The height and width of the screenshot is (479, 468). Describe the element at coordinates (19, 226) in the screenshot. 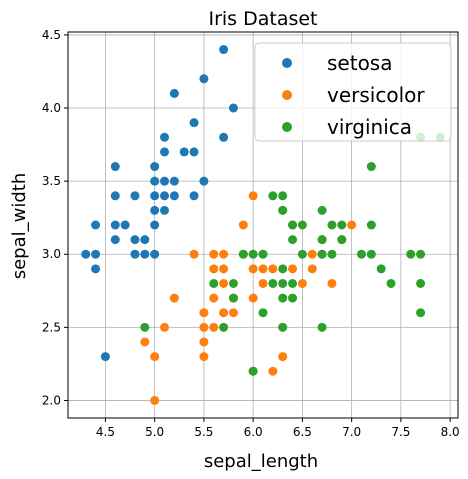

I see `y-axis-label: sepal_width` at that location.